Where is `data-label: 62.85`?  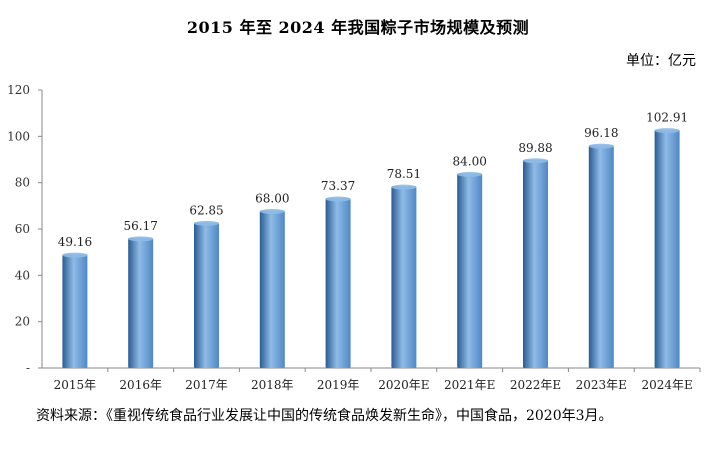
data-label: 62.85 is located at coordinates (206, 210).